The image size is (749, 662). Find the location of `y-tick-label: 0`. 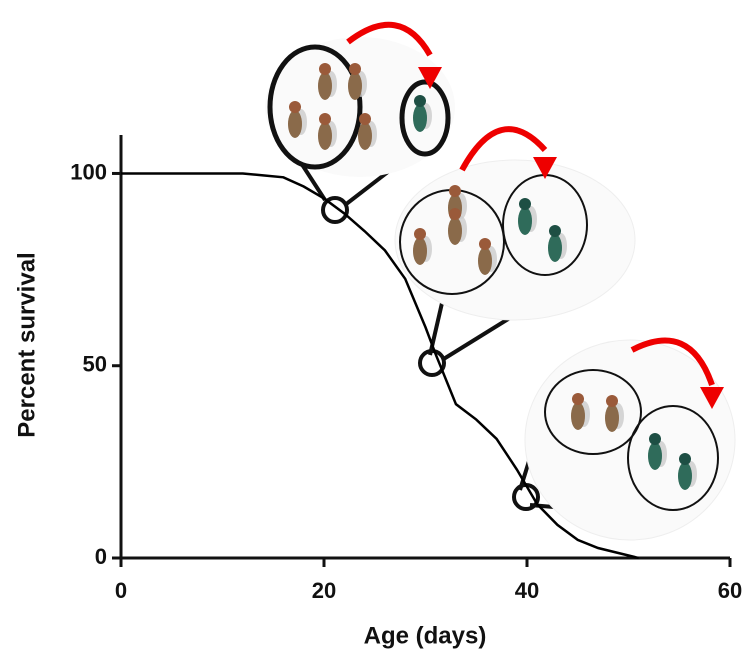

y-tick-label: 0 is located at coordinates (101, 556).